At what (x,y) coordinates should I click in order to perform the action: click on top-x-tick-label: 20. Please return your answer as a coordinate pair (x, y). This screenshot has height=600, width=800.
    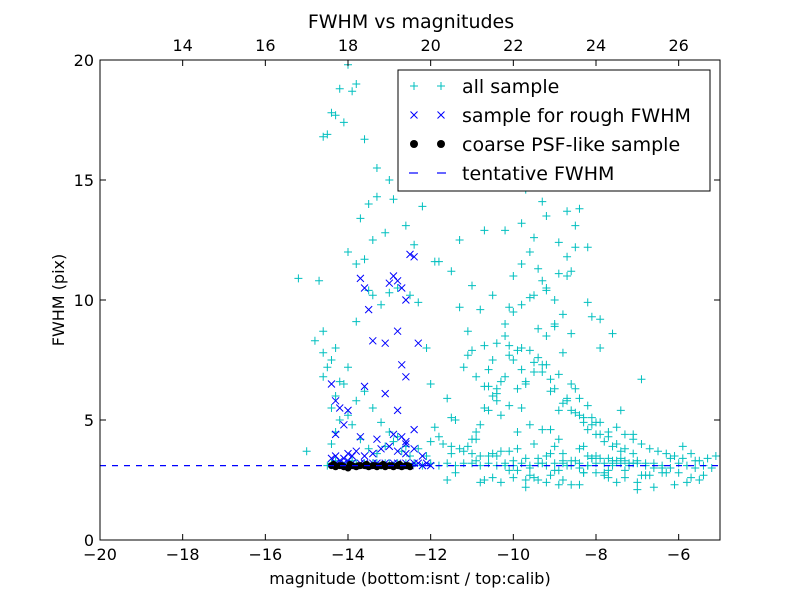
    Looking at the image, I should click on (430, 45).